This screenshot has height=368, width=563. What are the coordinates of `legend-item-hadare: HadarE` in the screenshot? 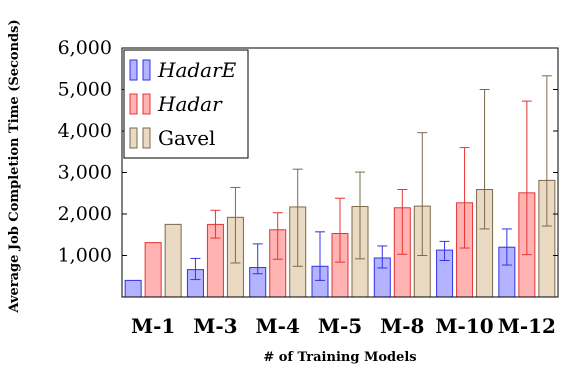 It's located at (183, 70).